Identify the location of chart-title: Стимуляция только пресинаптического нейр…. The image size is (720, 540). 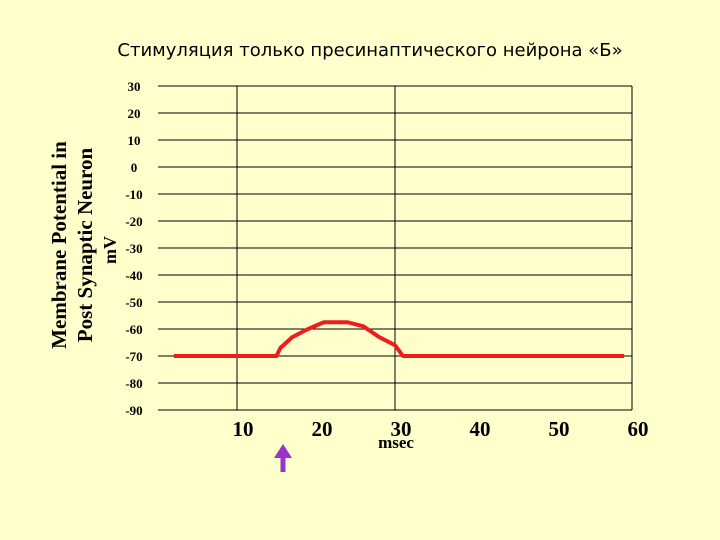
(369, 50).